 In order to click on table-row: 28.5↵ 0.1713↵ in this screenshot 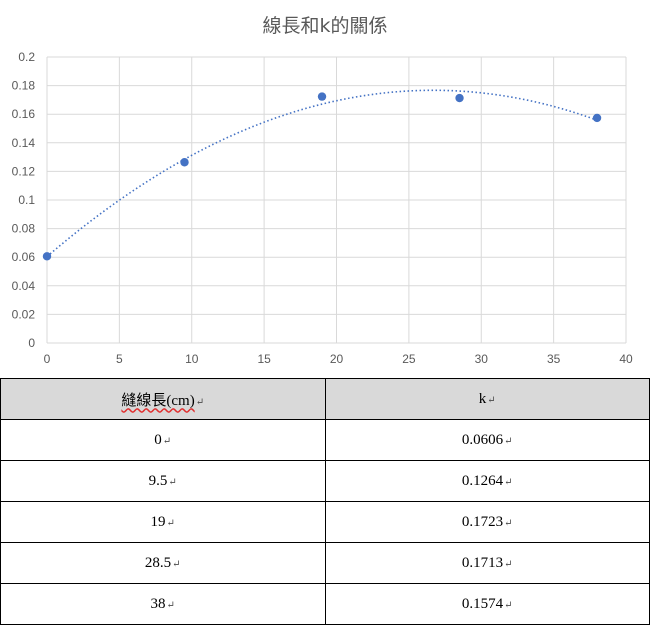, I will do `click(325, 563)`.